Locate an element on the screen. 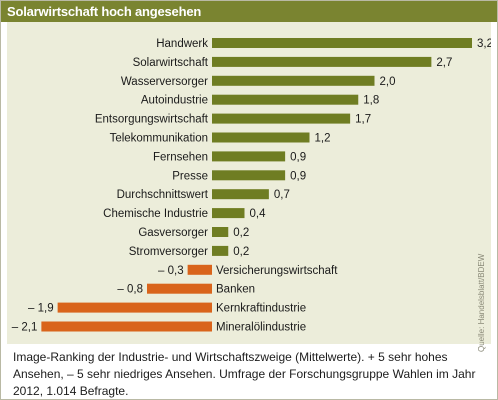  value-label: 1,7 is located at coordinates (363, 120).